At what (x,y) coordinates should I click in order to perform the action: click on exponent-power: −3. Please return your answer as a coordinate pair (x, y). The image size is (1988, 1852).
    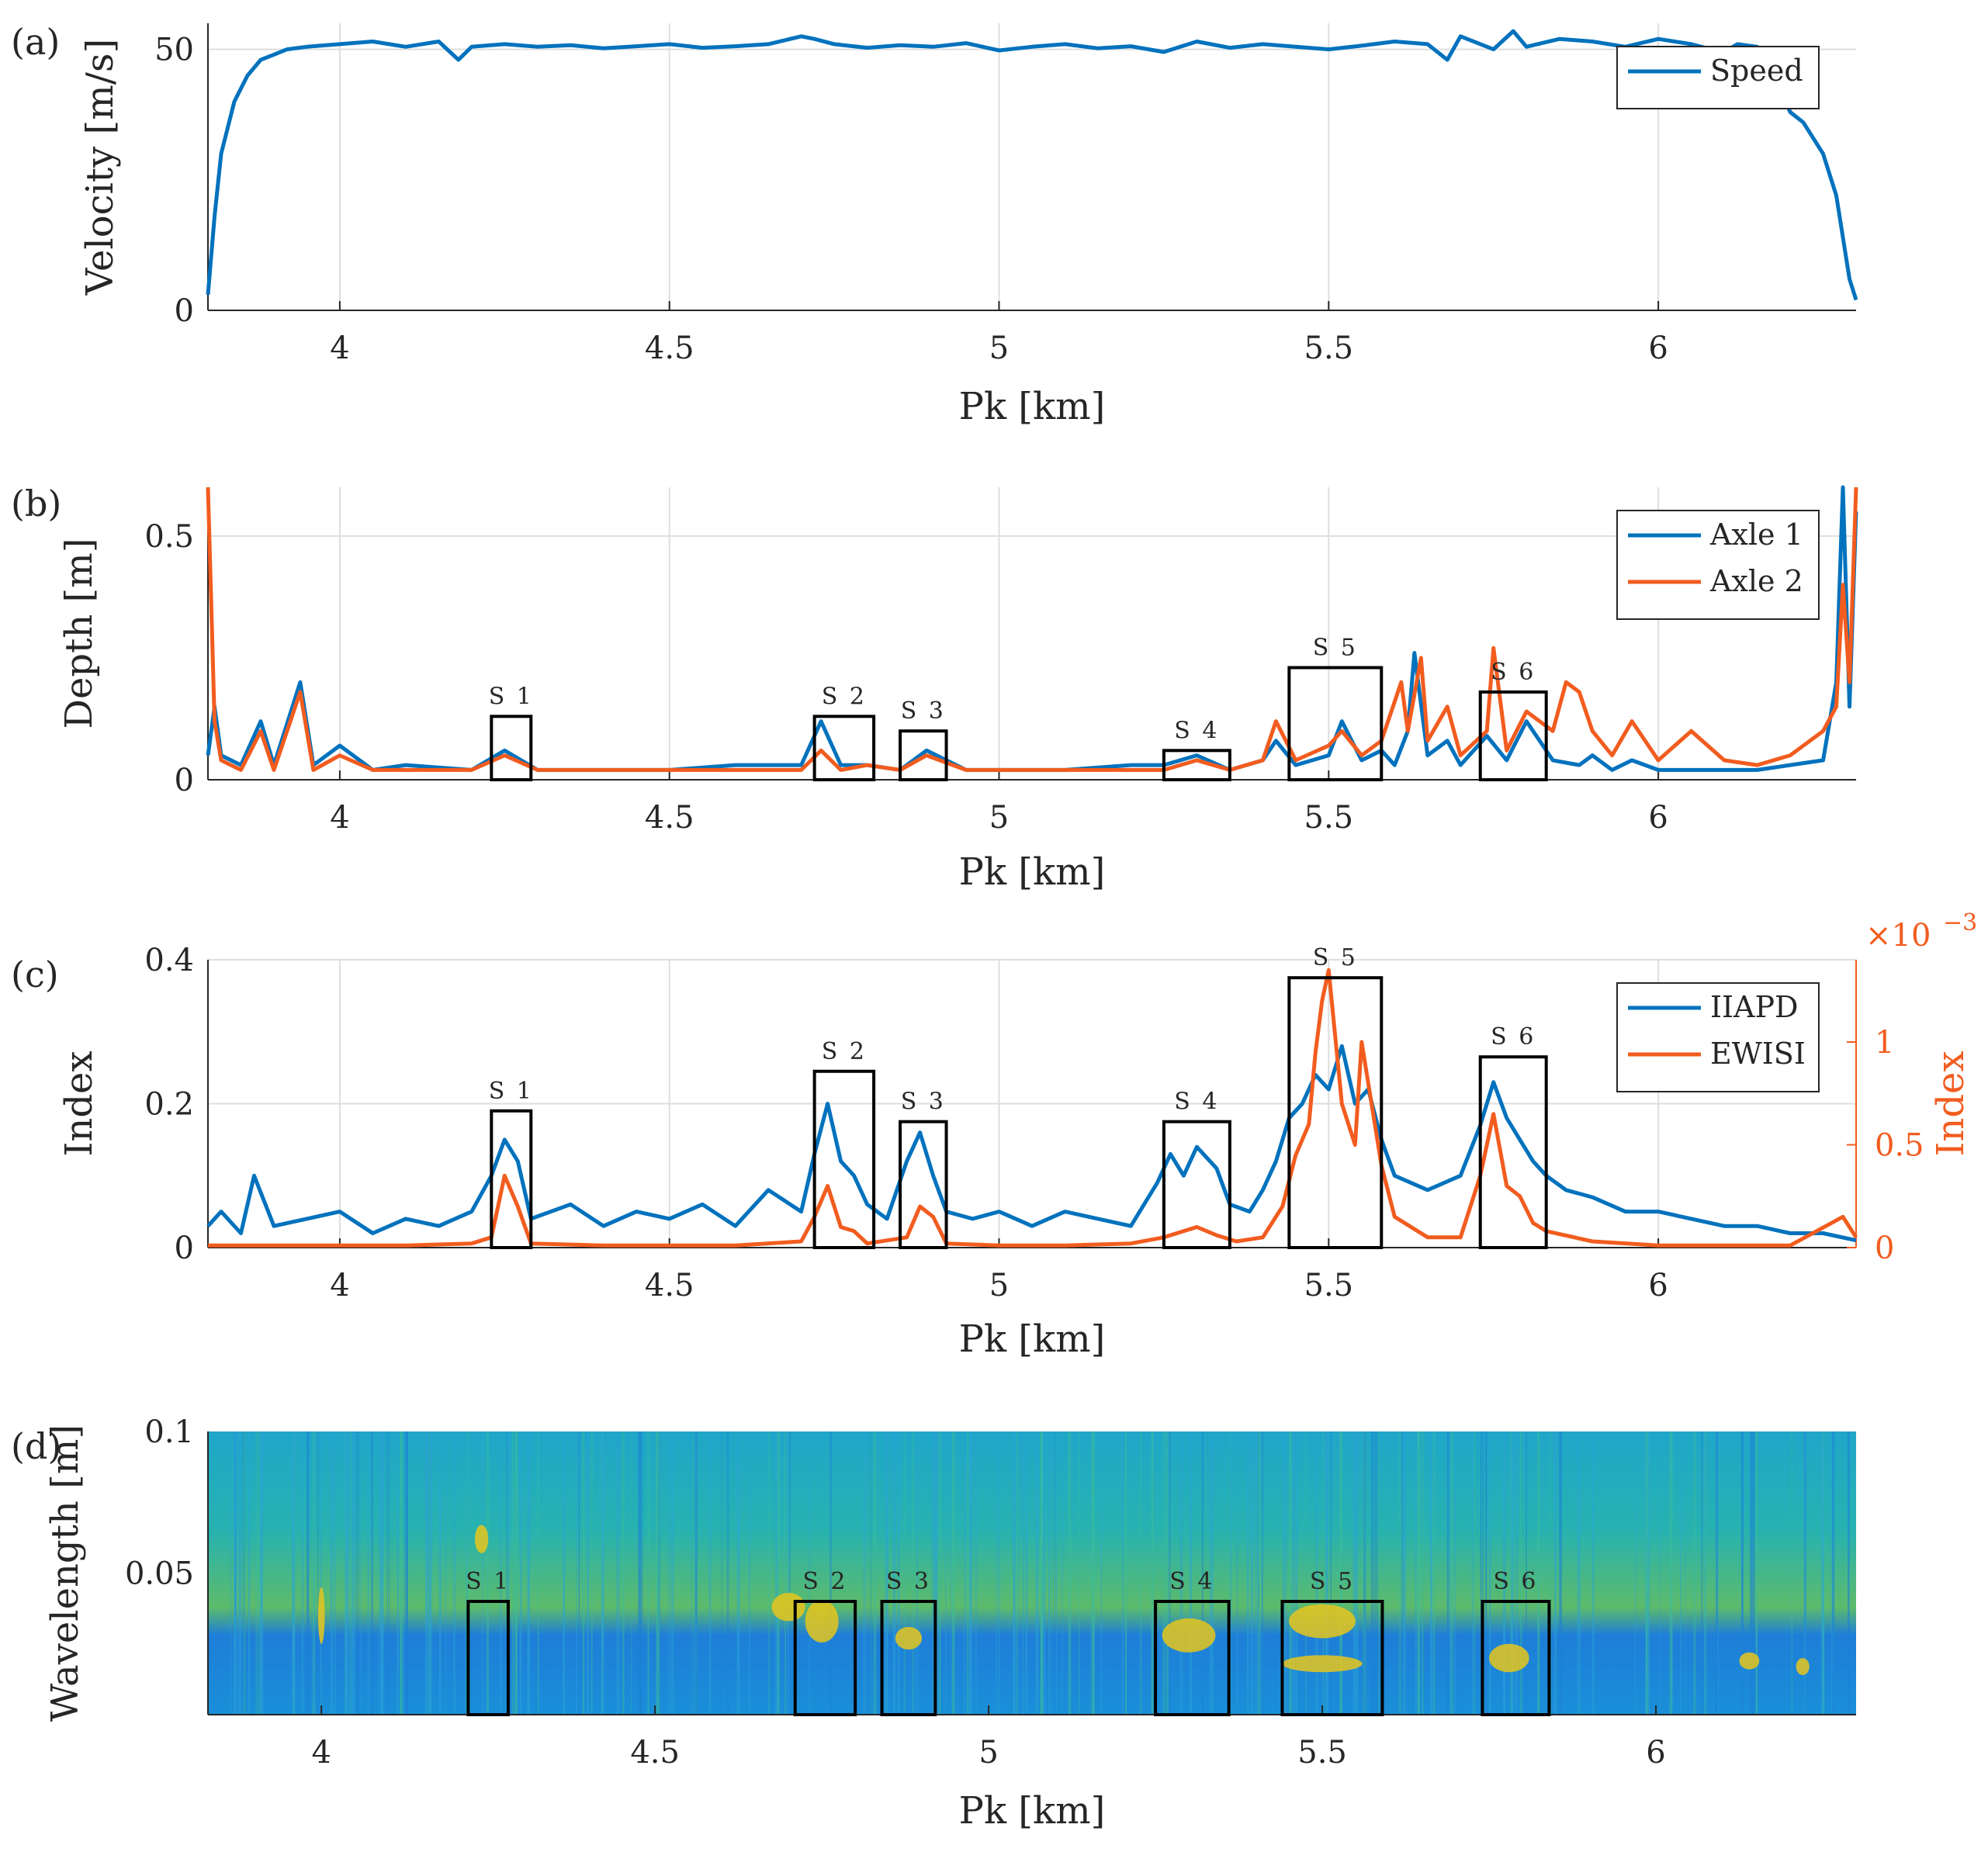
    Looking at the image, I should click on (1960, 922).